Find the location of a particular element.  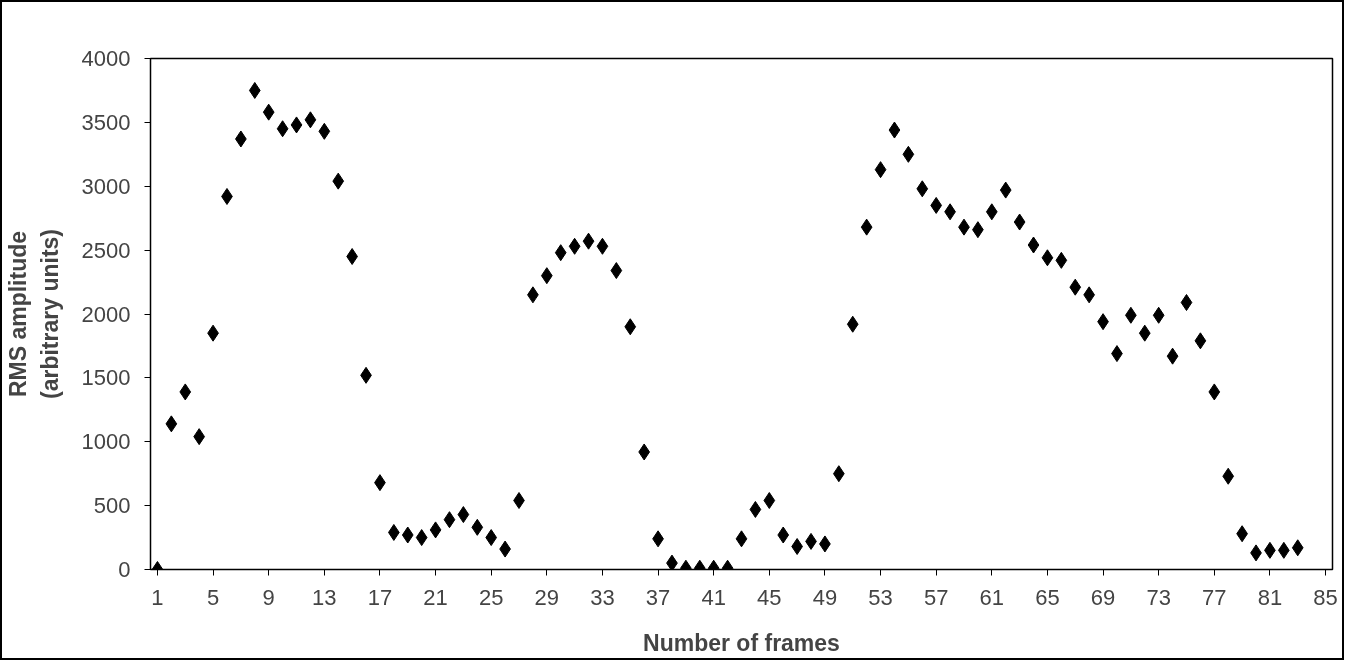

x-tick-label: 73 is located at coordinates (1158, 597).